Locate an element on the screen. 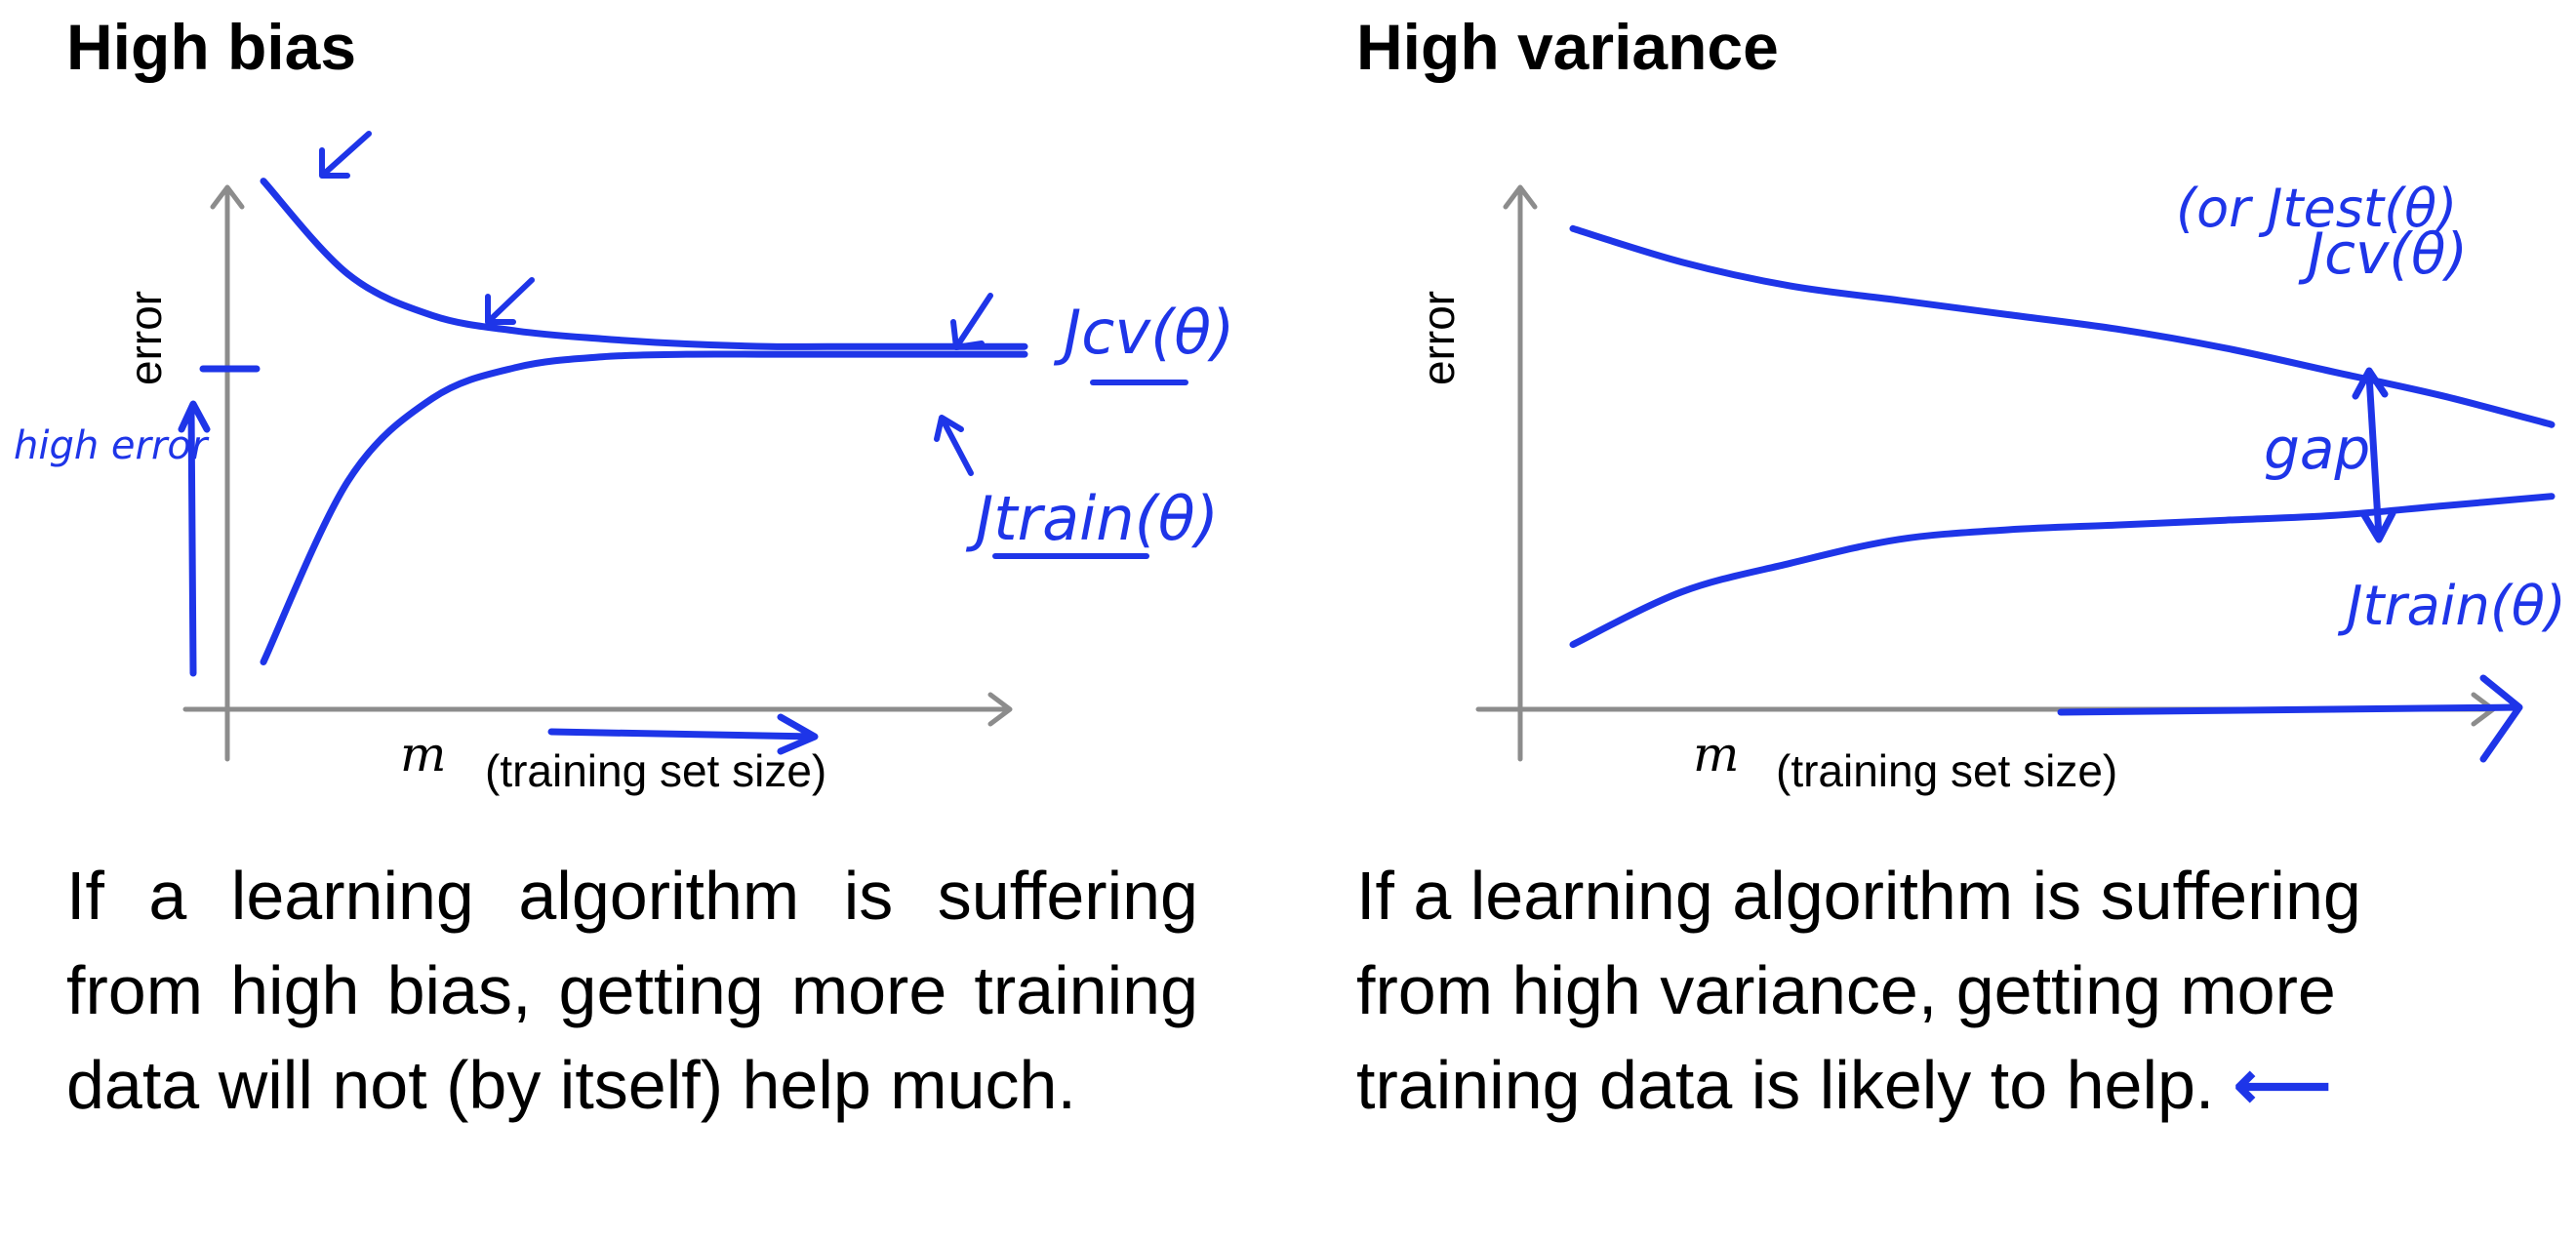 The height and width of the screenshot is (1242, 2576). caption-pointer-arrow: ⟵ is located at coordinates (2282, 1085).